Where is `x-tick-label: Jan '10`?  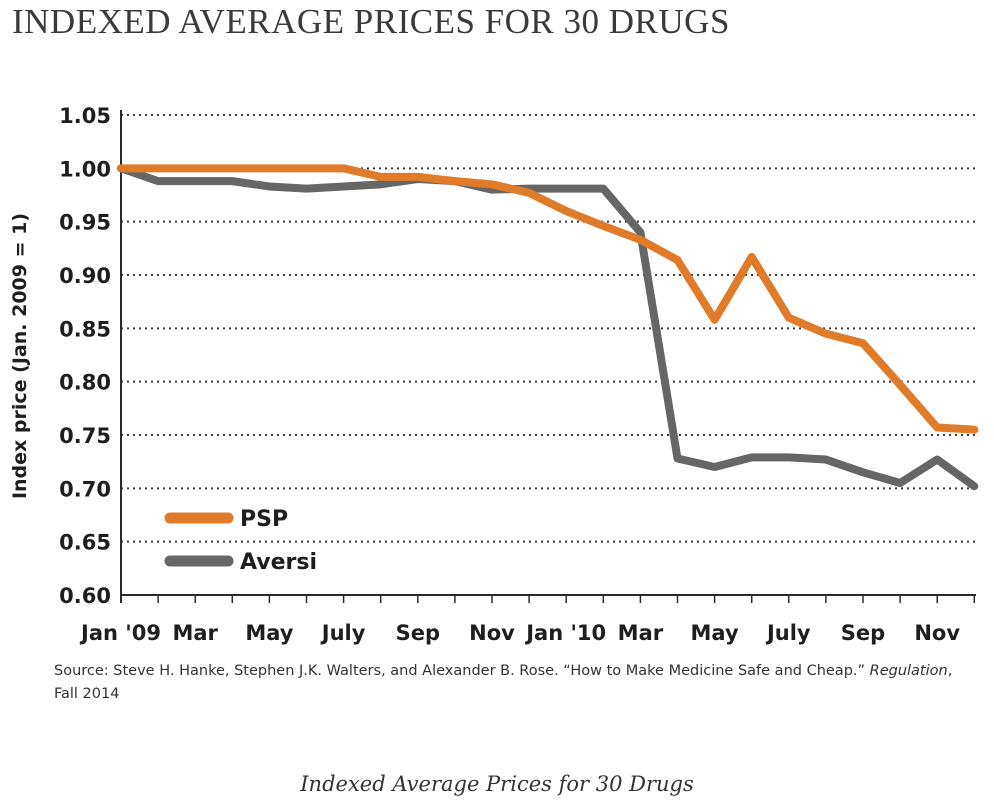
x-tick-label: Jan '10 is located at coordinates (565, 633).